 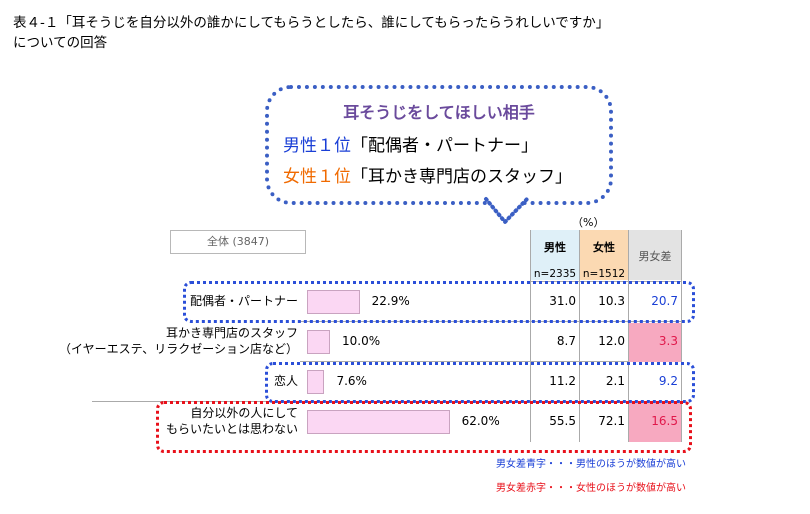 I want to click on grid-line-diff-right, so click(x=681, y=336).